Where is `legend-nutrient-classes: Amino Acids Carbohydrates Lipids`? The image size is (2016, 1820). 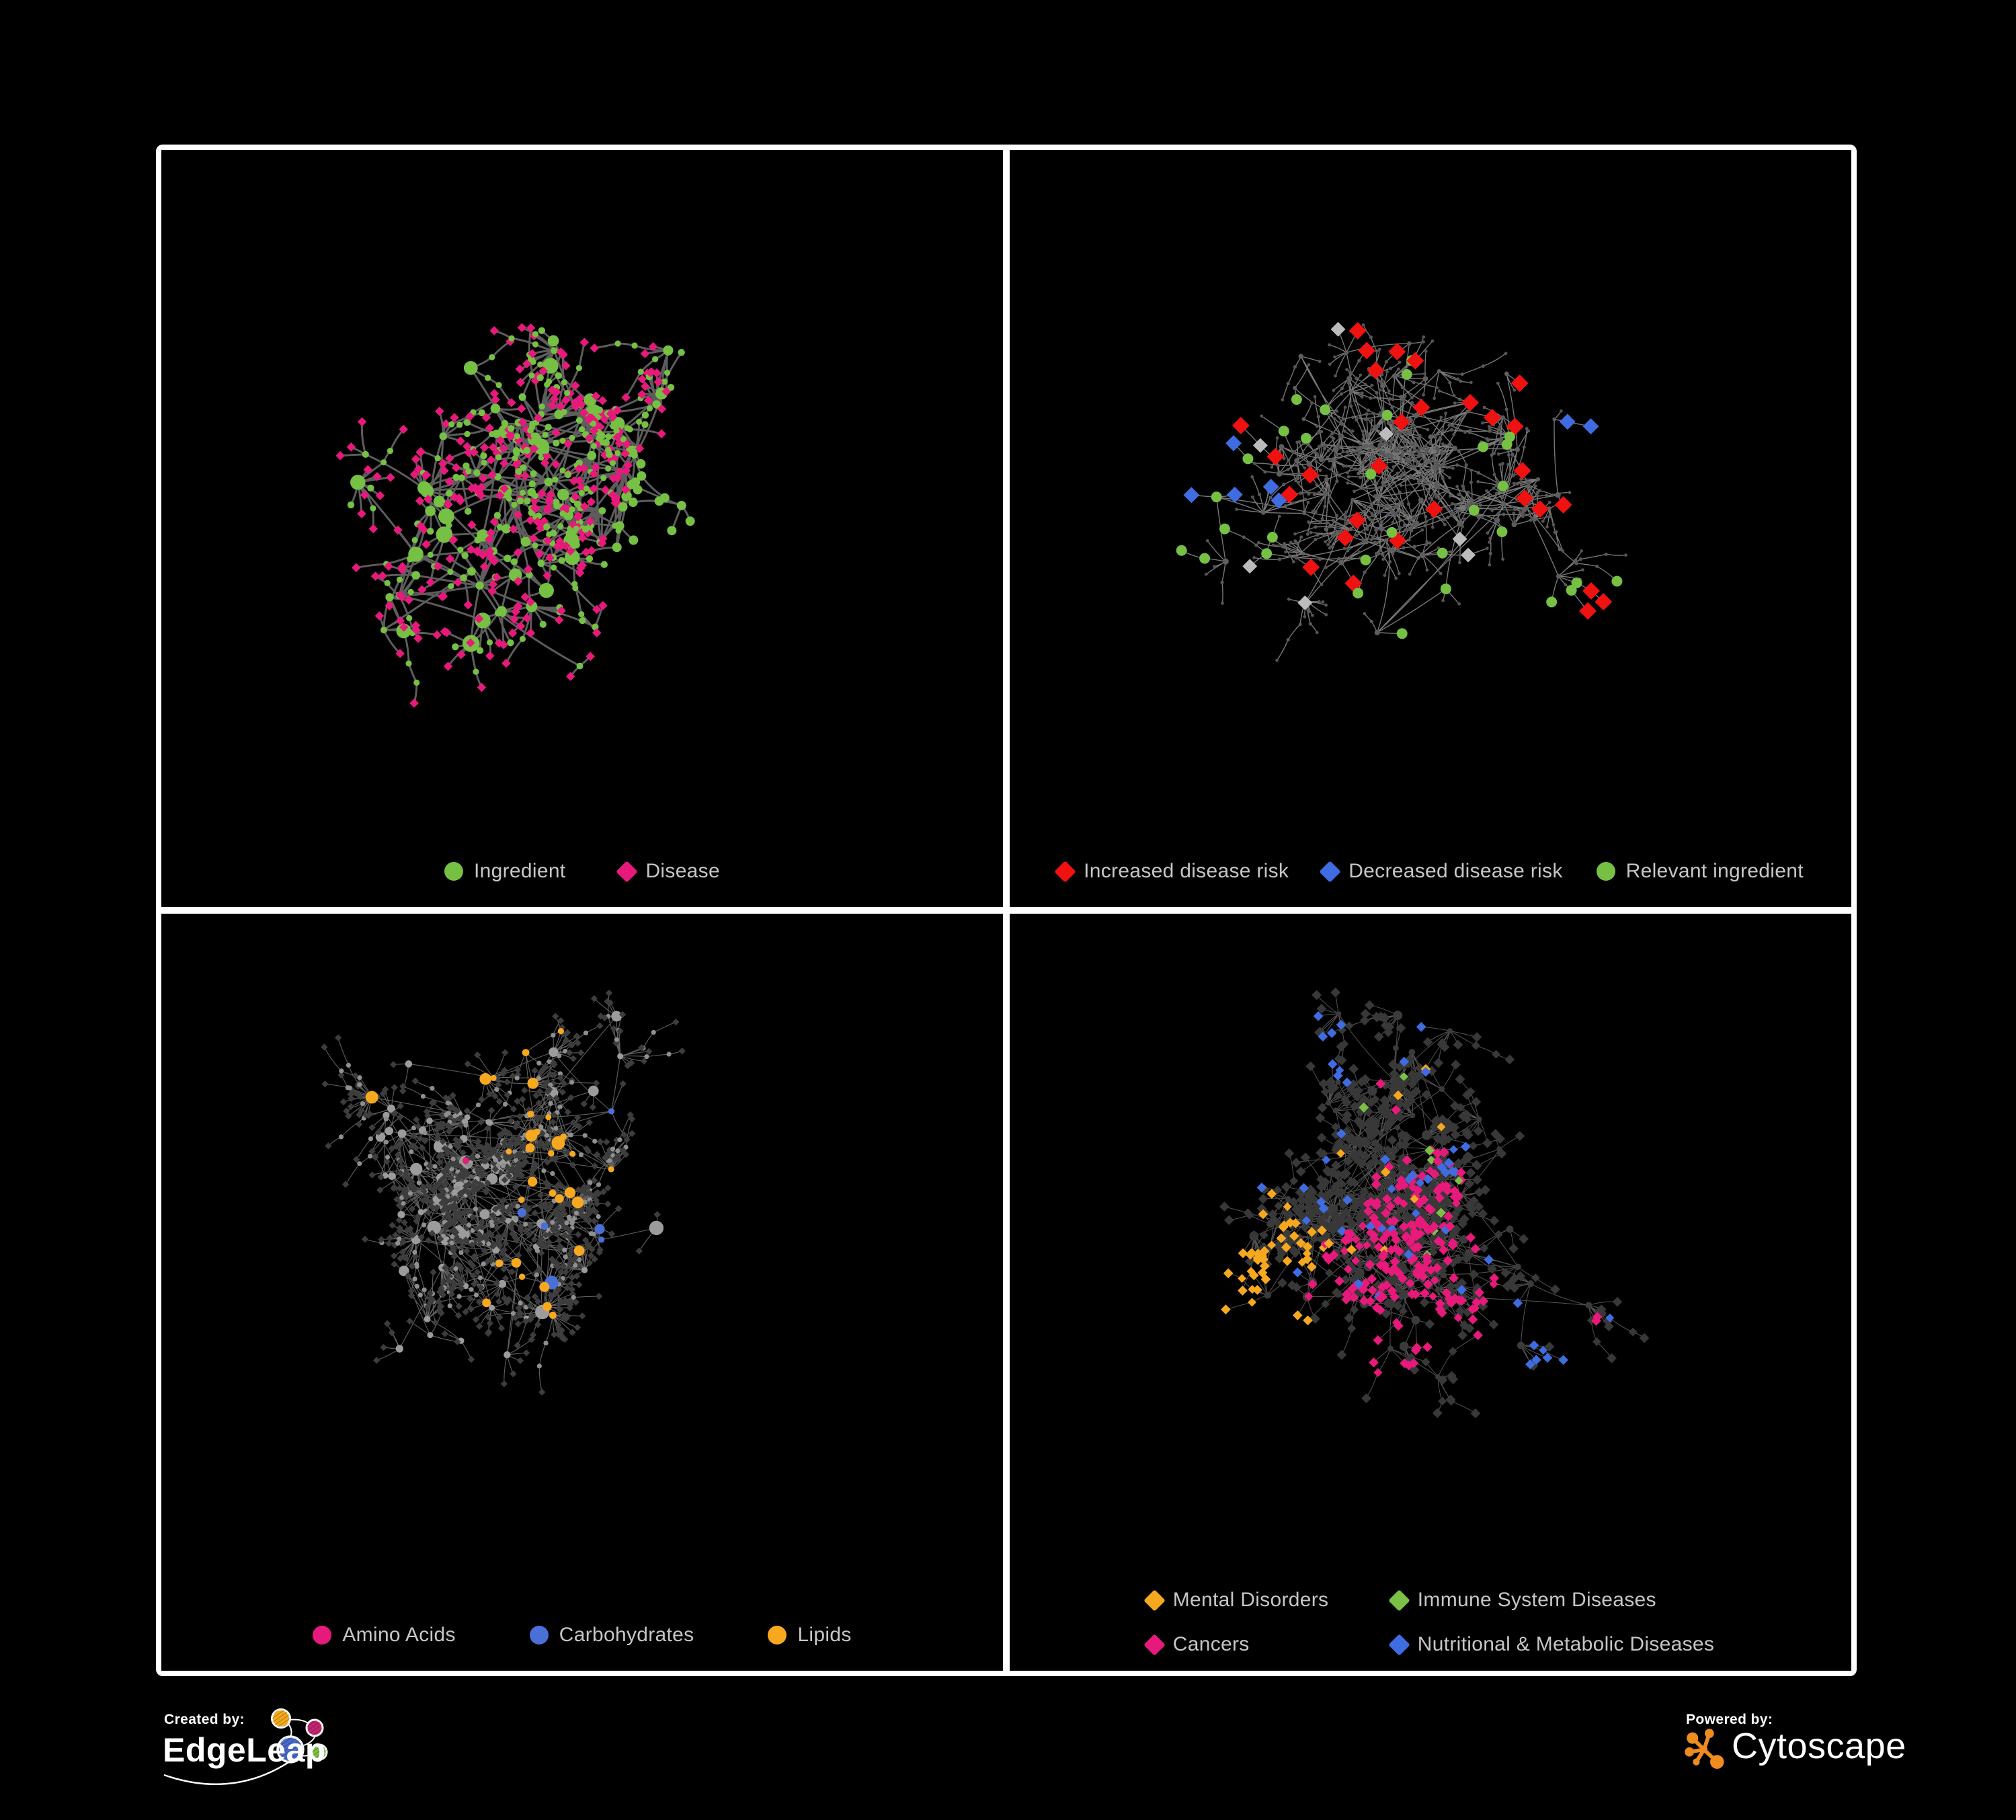
legend-nutrient-classes: Amino Acids Carbohydrates Lipids is located at coordinates (582, 1635).